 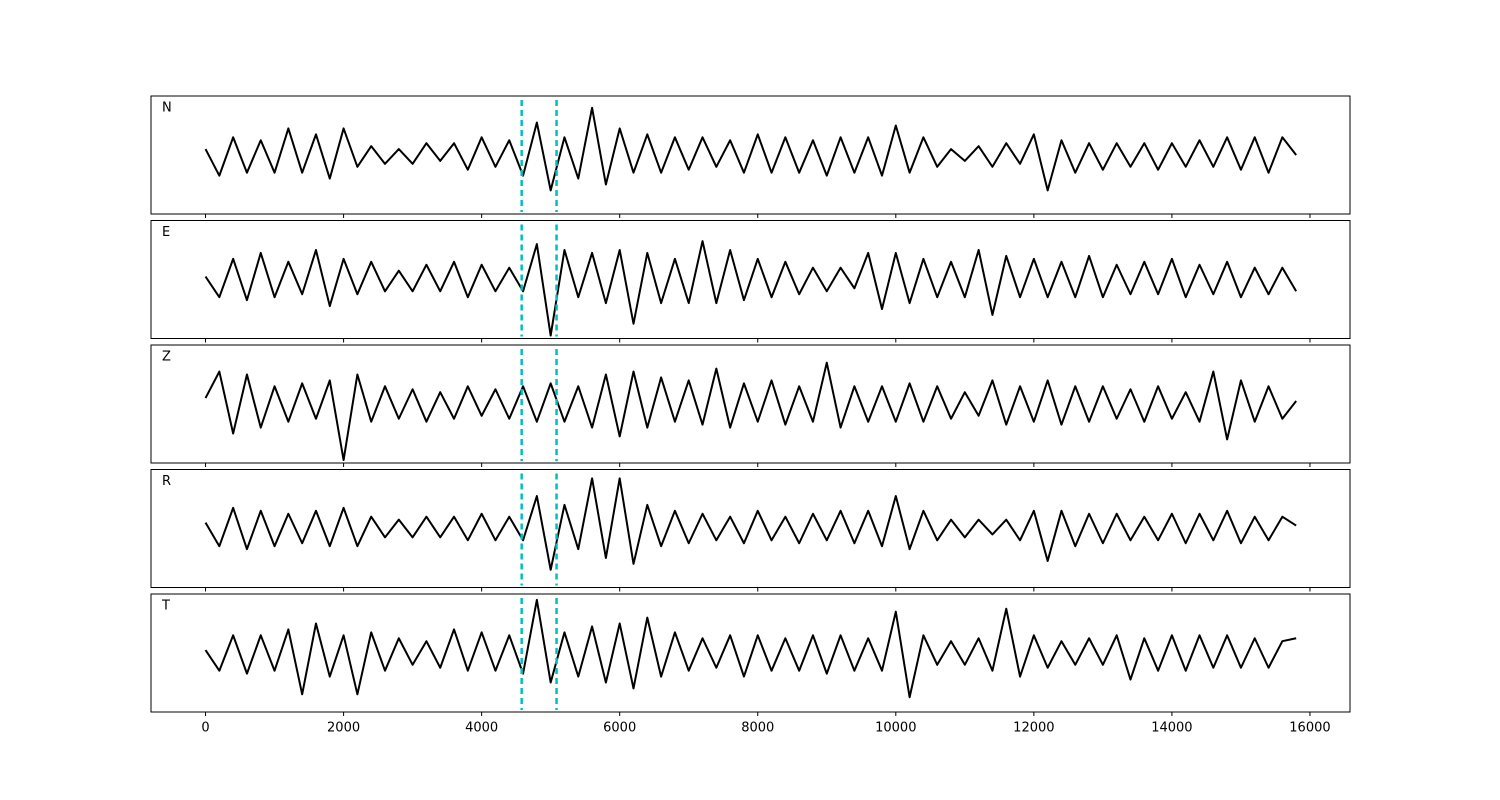 What do you see at coordinates (619, 728) in the screenshot?
I see `x-tick-label: 6000` at bounding box center [619, 728].